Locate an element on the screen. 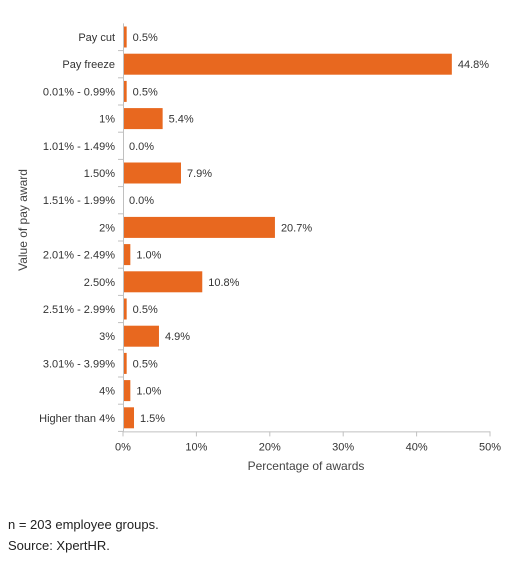  category-label: 2% is located at coordinates (107, 228).